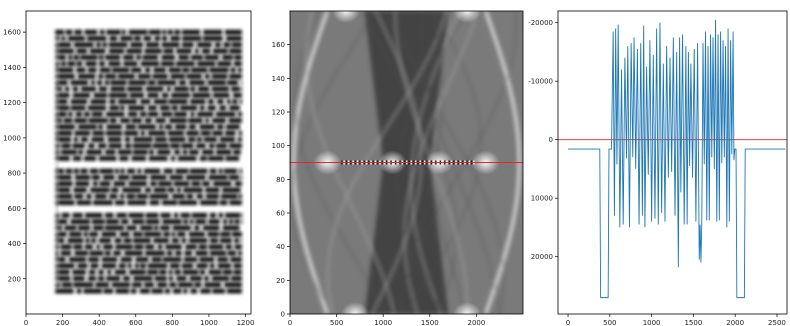  Describe the element at coordinates (62, 322) in the screenshot. I see `text-image-x-tick-label: 200` at that location.